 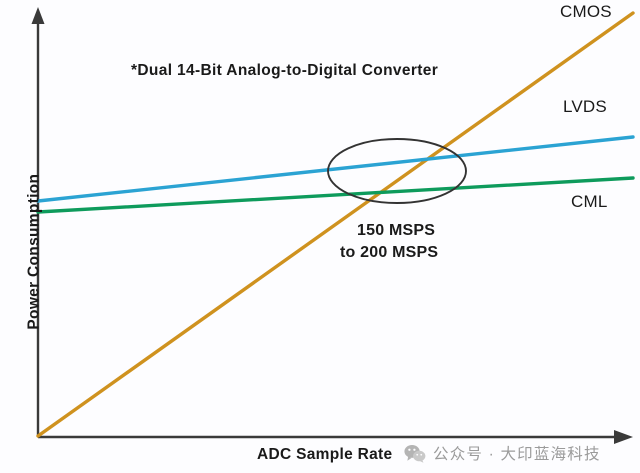 I want to click on watermark: 公众号 · 大印蓝海科技, so click(x=502, y=453).